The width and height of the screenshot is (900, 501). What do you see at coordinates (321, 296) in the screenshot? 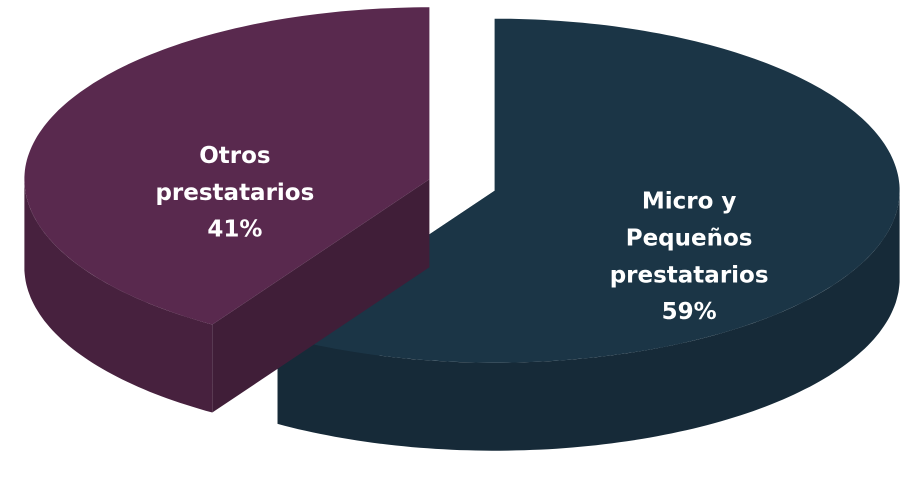
I see `slice-cut-face` at bounding box center [321, 296].